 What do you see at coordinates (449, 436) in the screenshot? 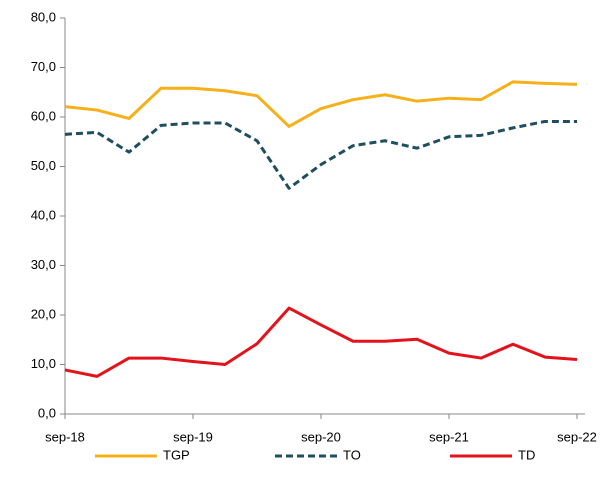
I see `x-tick-label: sep-21` at bounding box center [449, 436].